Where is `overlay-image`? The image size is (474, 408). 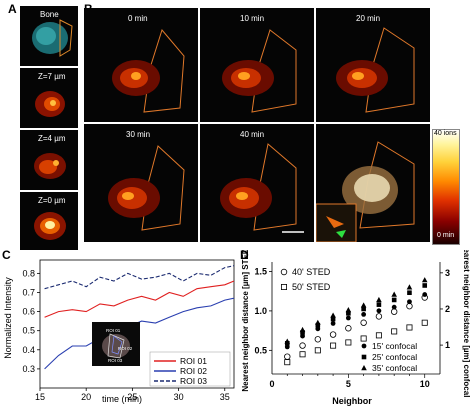 overlay-image is located at coordinates (373, 183).